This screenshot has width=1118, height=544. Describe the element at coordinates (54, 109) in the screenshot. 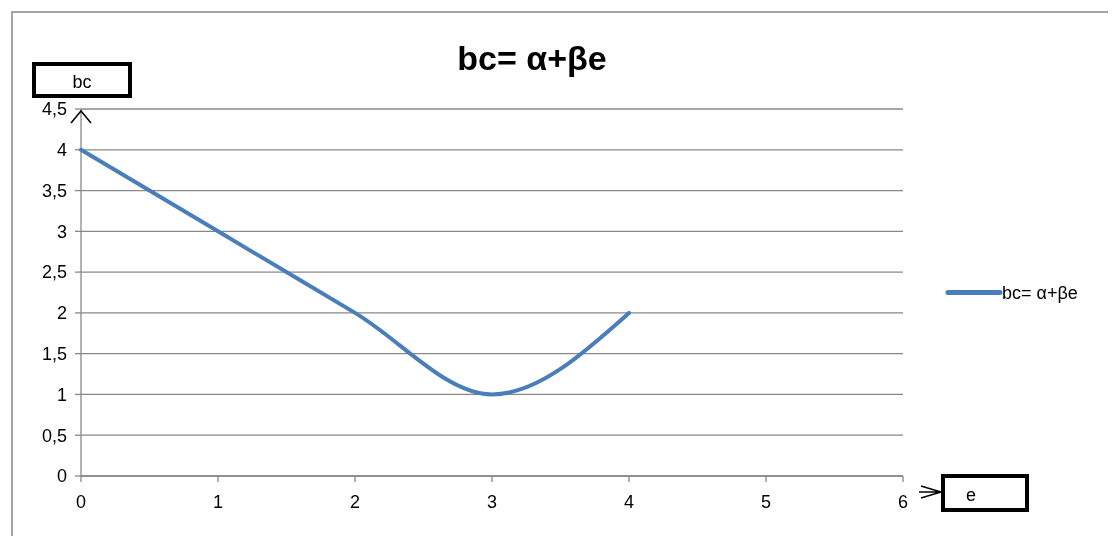

I see `y-tick-label: 4,5` at that location.